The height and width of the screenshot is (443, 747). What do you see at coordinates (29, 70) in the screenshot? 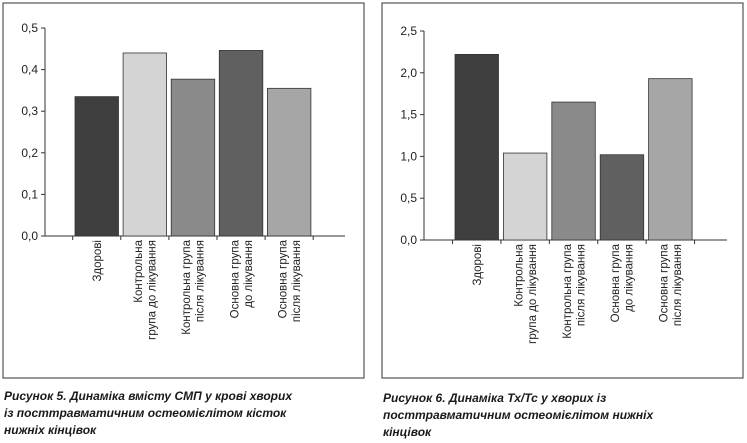
I see `y-tick-label: 0,4` at bounding box center [29, 70].